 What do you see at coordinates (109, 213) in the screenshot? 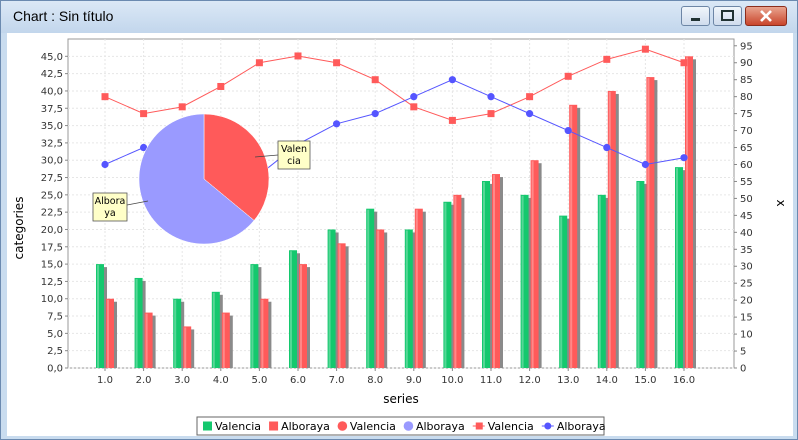
I see `pie-label-text: ya` at bounding box center [109, 213].